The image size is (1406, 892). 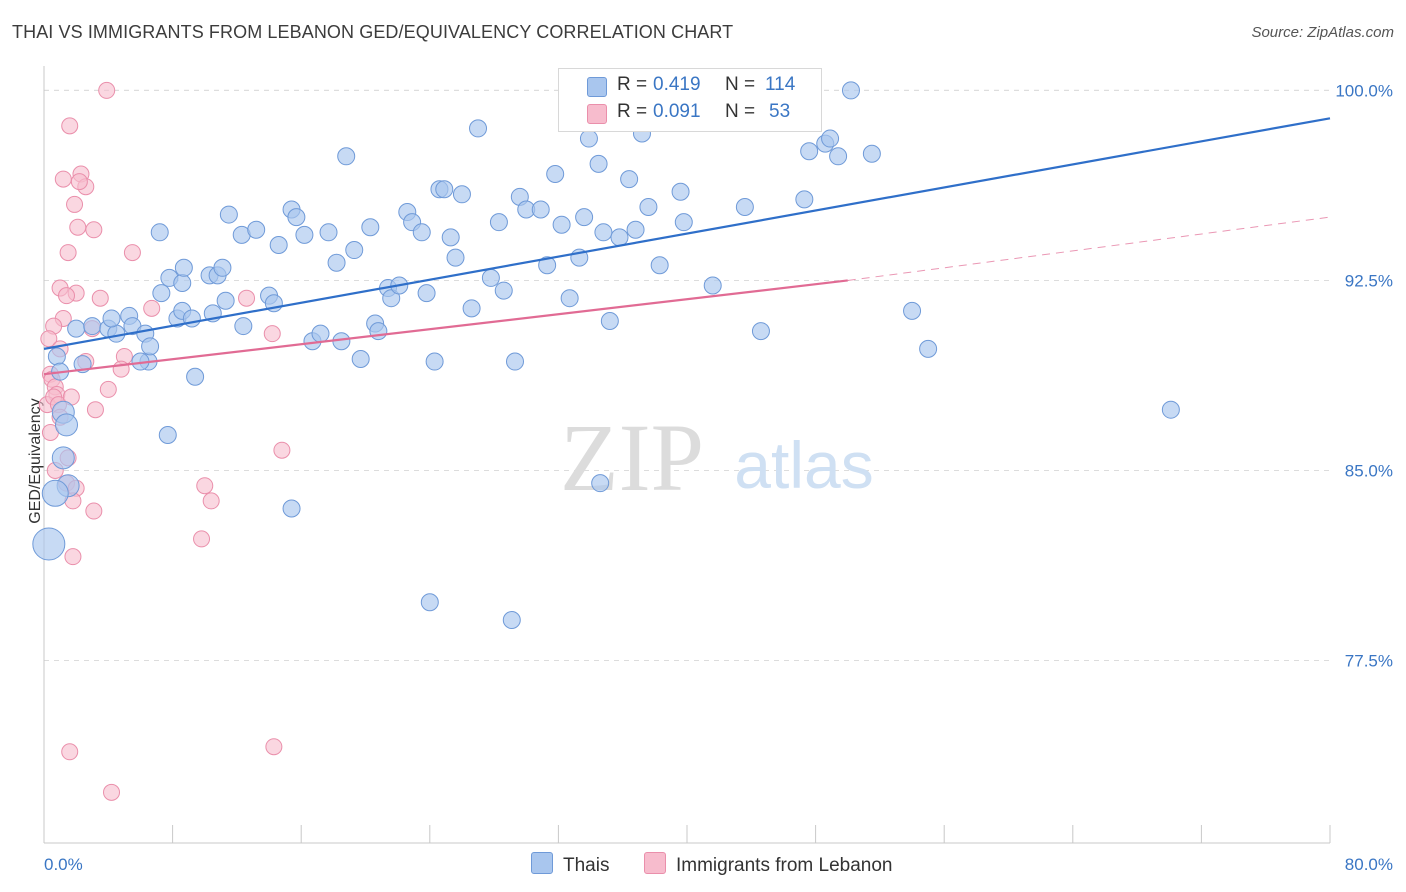 What do you see at coordinates (1364, 90) in the screenshot?
I see `y-tick-label: 100.0%` at bounding box center [1364, 90].